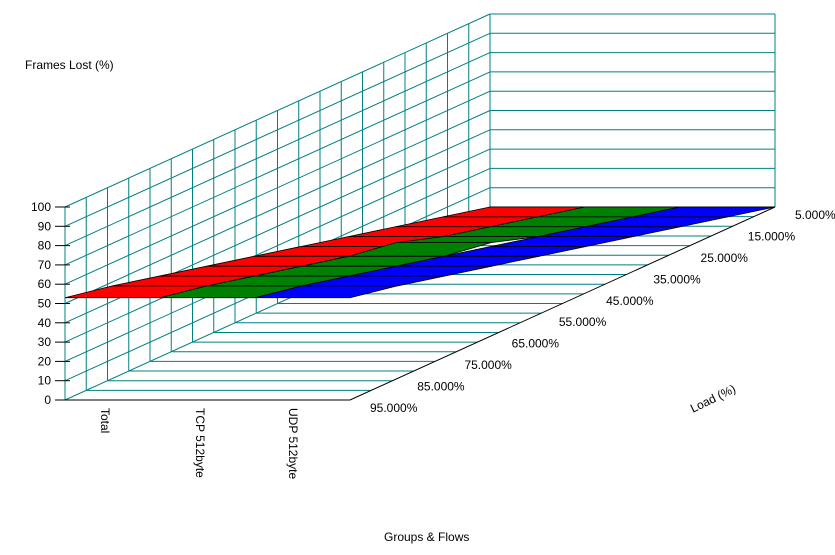  I want to click on y-tick-label: 100, so click(41, 207).